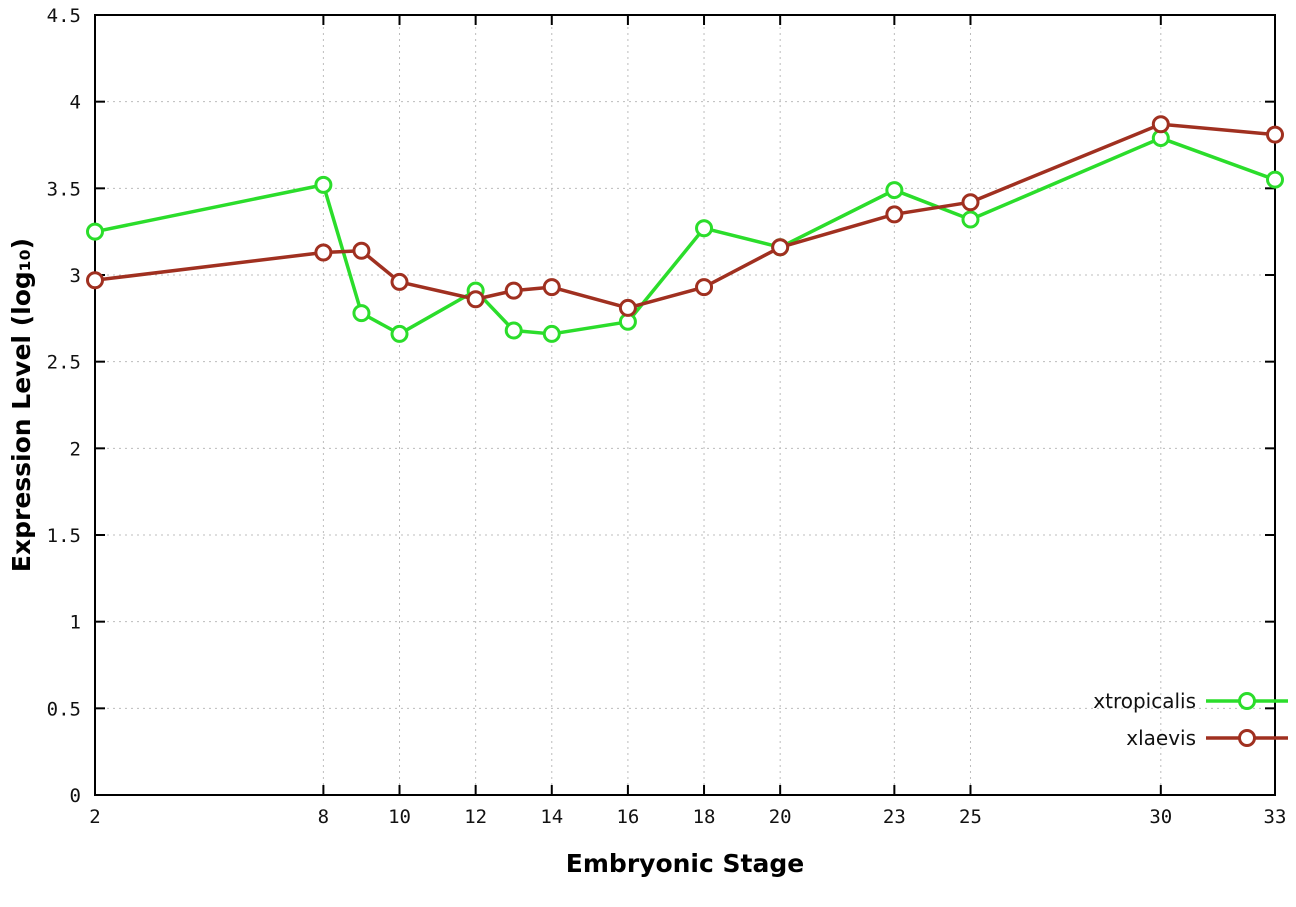 This screenshot has height=907, width=1296. Describe the element at coordinates (21, 405) in the screenshot. I see `y-axis-label: Expression Level (log₁₀)` at that location.